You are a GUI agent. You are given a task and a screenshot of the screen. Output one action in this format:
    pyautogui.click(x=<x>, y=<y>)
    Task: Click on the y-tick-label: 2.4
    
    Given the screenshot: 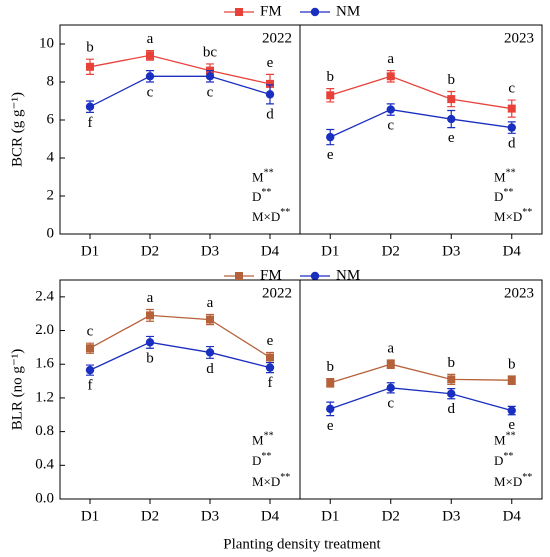 What is the action you would take?
    pyautogui.click(x=44, y=296)
    